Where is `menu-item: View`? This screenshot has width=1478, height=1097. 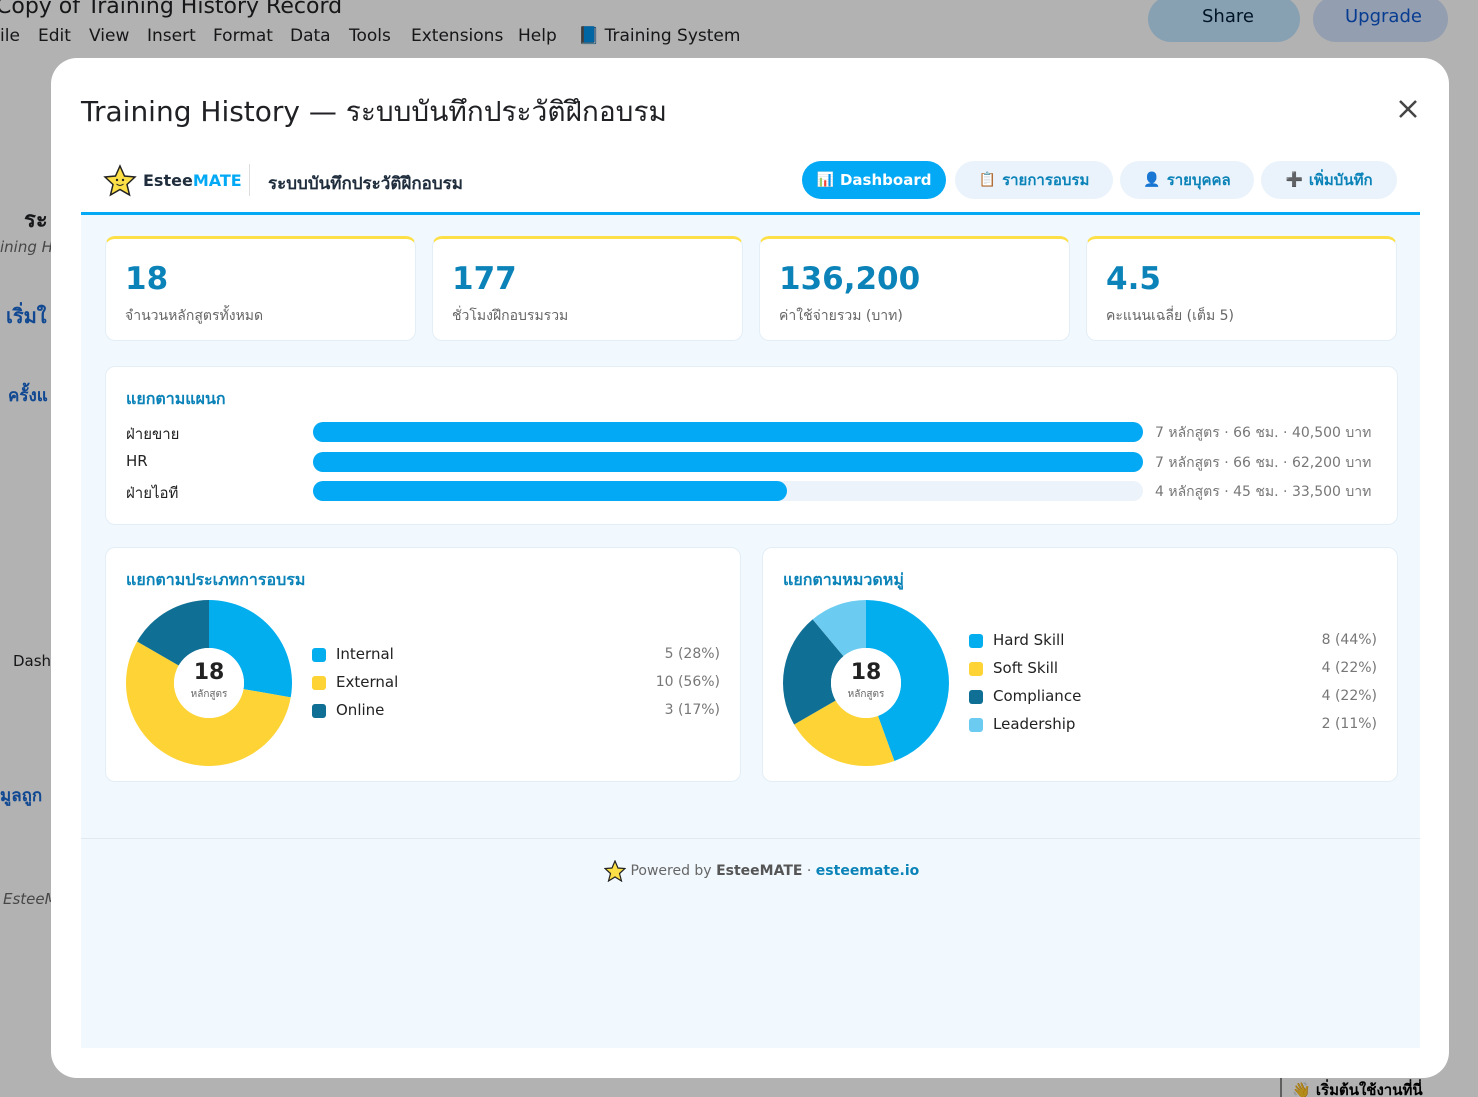
menu-item: View is located at coordinates (109, 36).